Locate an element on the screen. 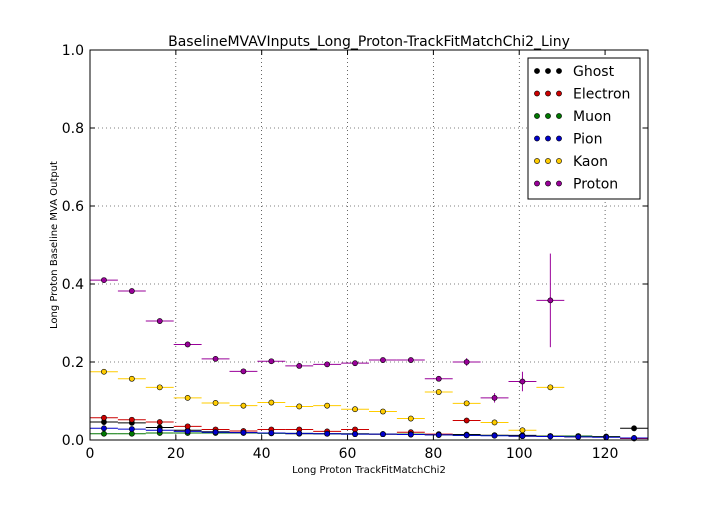 The image size is (720, 508). legend-entry-proton: Proton is located at coordinates (576, 185).